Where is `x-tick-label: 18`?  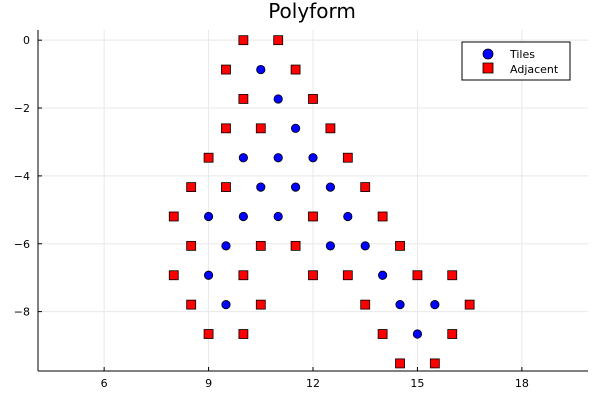
x-tick-label: 18 is located at coordinates (522, 383).